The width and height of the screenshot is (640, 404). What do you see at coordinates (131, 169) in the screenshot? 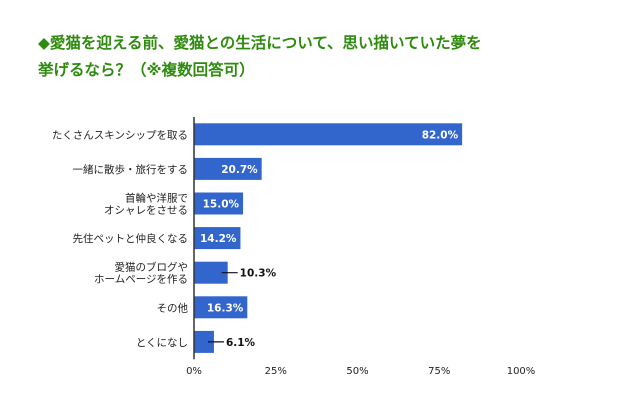
I see `category-label: 一緒に散歩・旅行をする` at bounding box center [131, 169].